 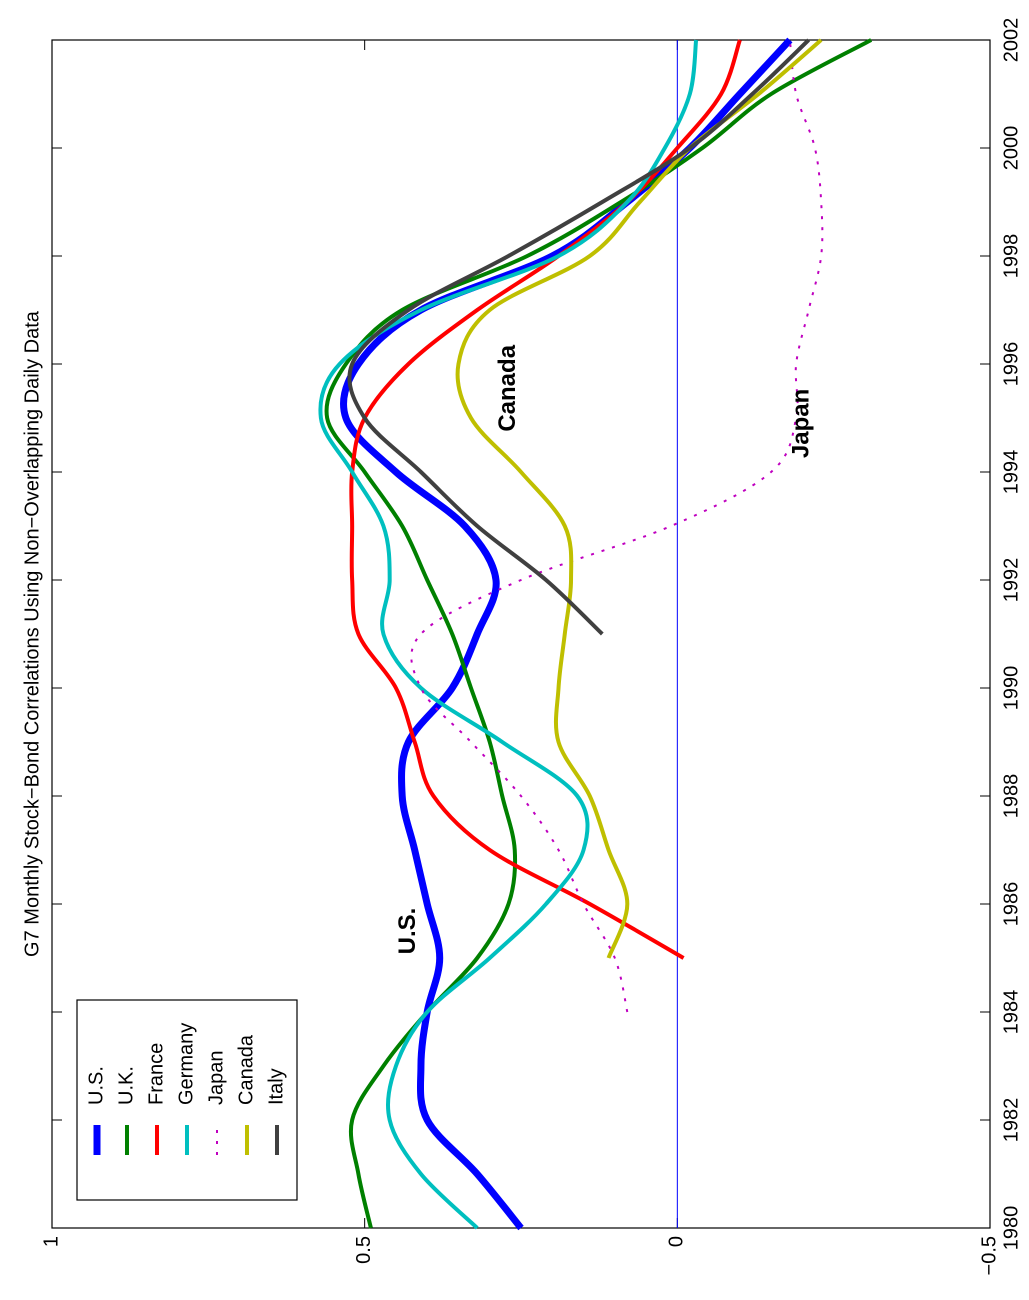 I want to click on x-tick-label: 1986, so click(x=1011, y=904).